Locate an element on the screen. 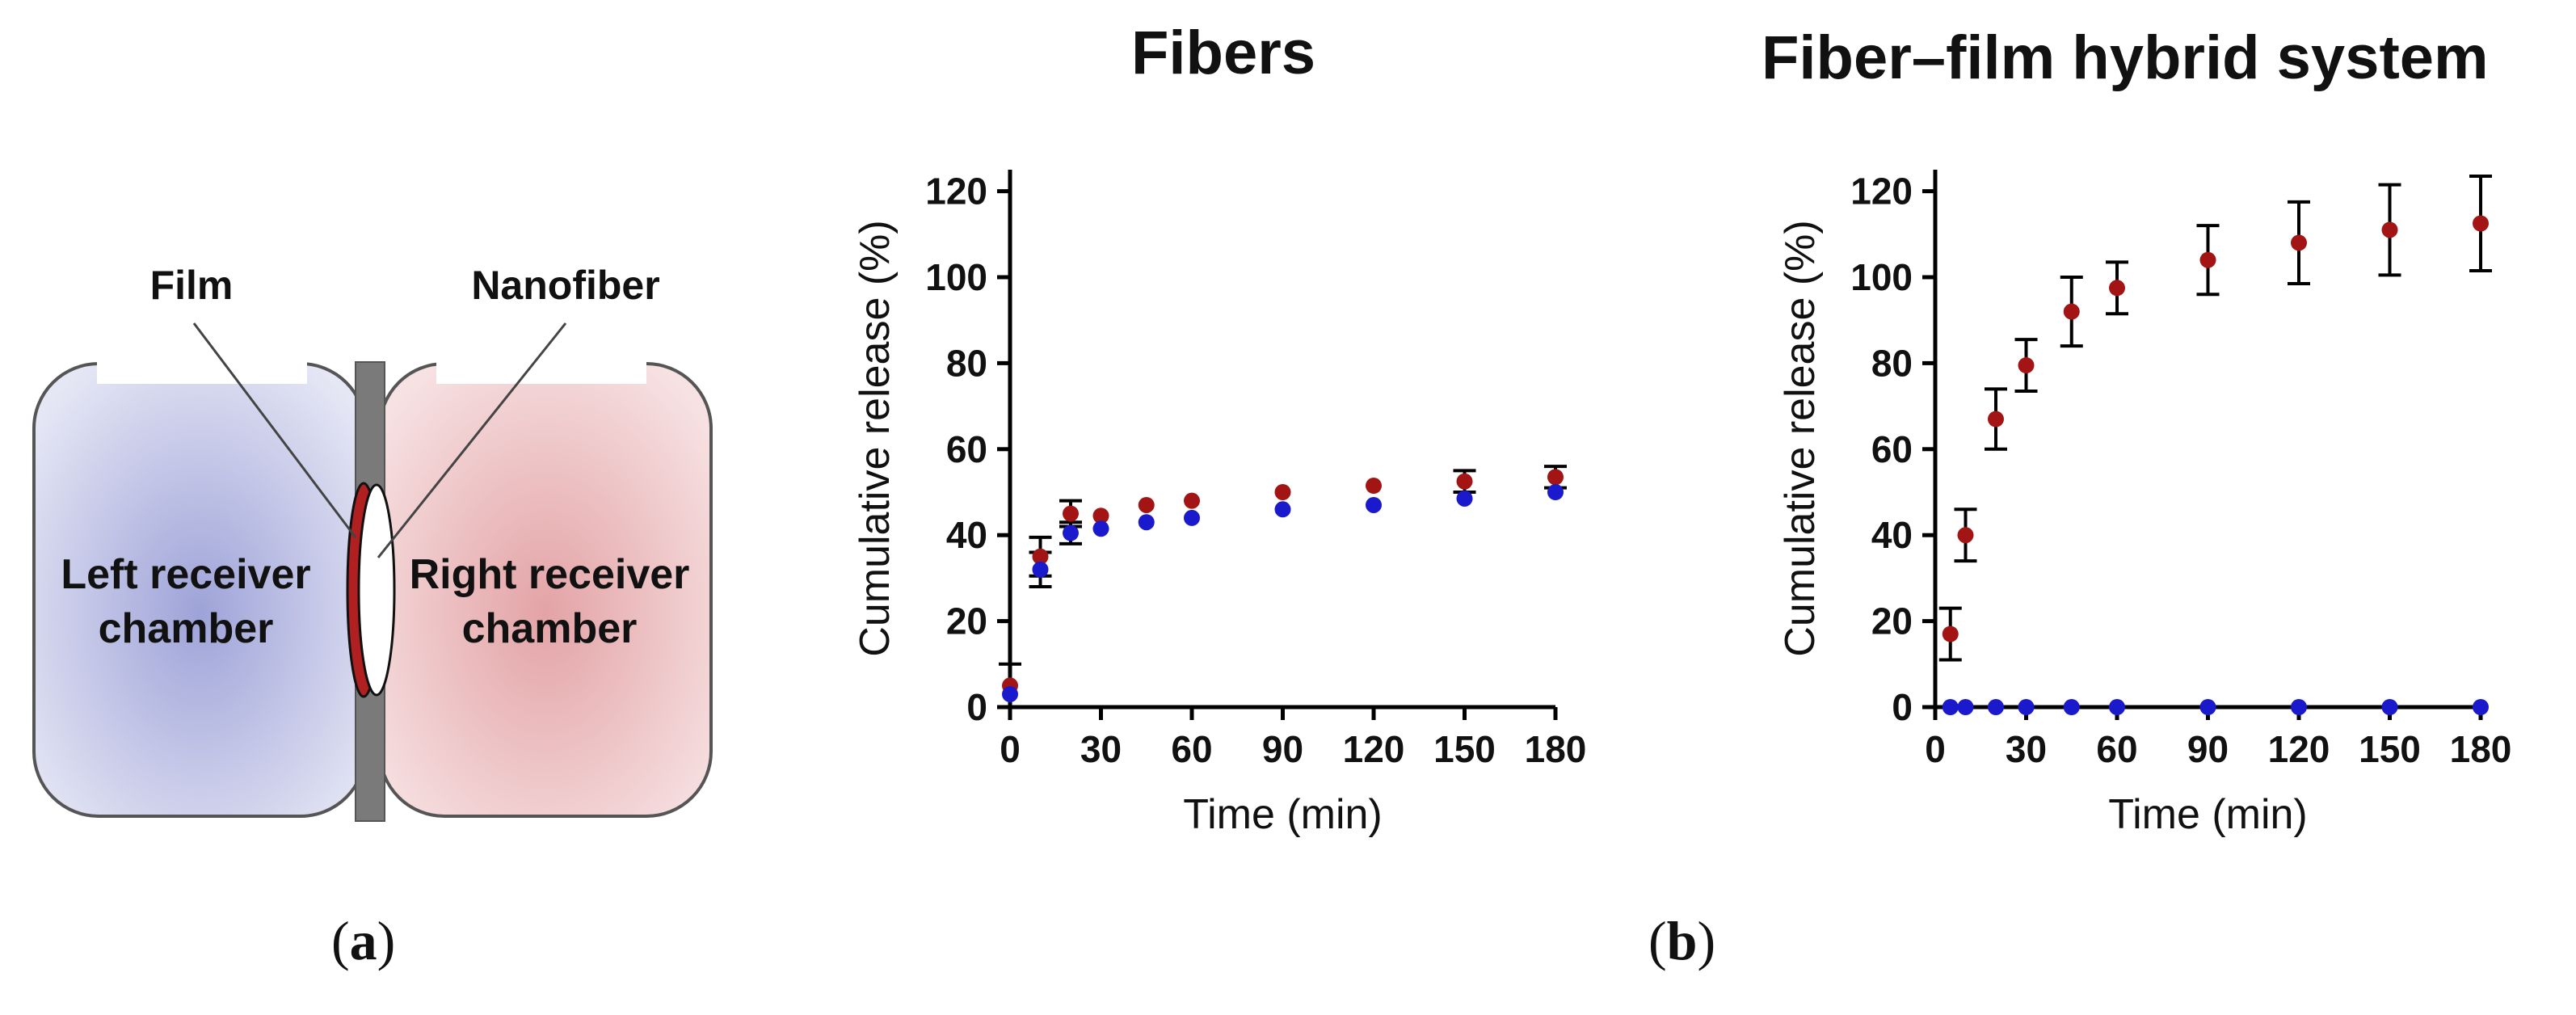 This screenshot has height=1015, width=2576. panel-label-b-close: ) is located at coordinates (1706, 941).